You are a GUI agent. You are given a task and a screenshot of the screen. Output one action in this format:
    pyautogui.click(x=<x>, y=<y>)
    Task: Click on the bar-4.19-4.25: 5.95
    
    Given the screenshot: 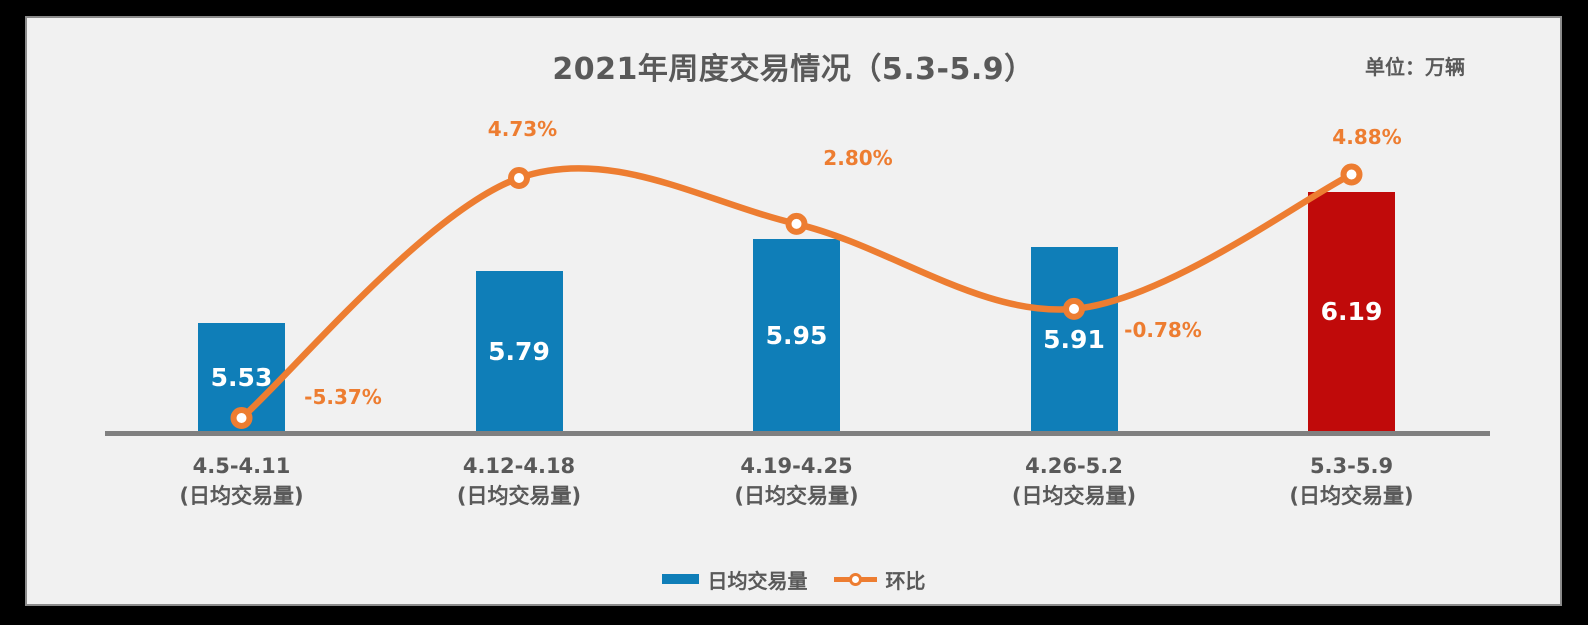 What is the action you would take?
    pyautogui.click(x=796, y=335)
    